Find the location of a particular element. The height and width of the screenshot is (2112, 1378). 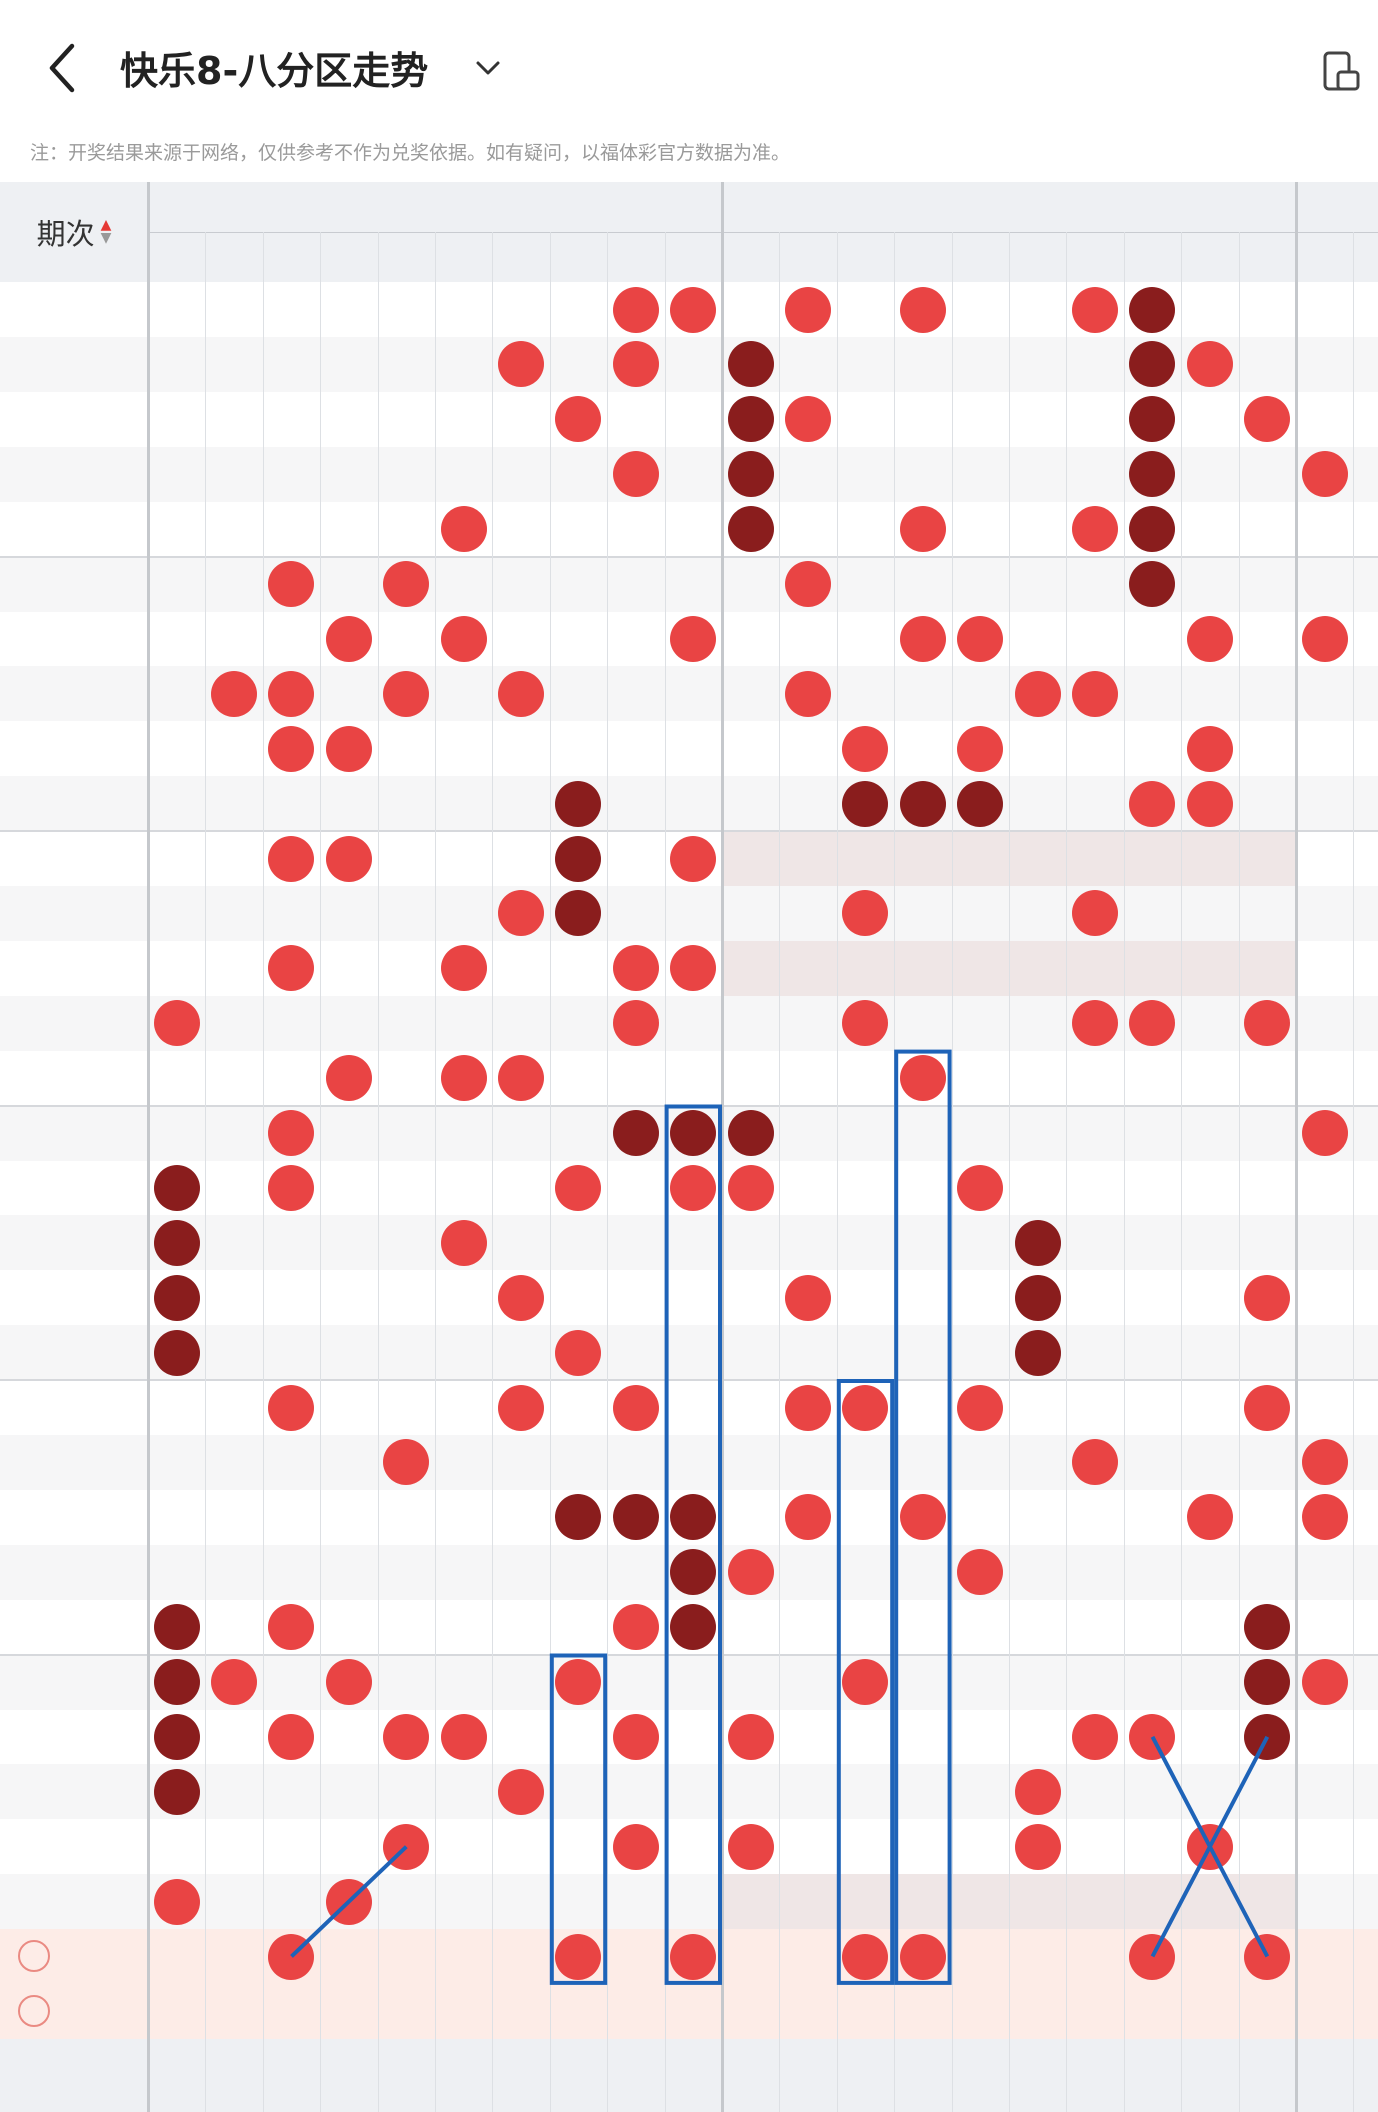

table-row is located at coordinates (689, 1462).